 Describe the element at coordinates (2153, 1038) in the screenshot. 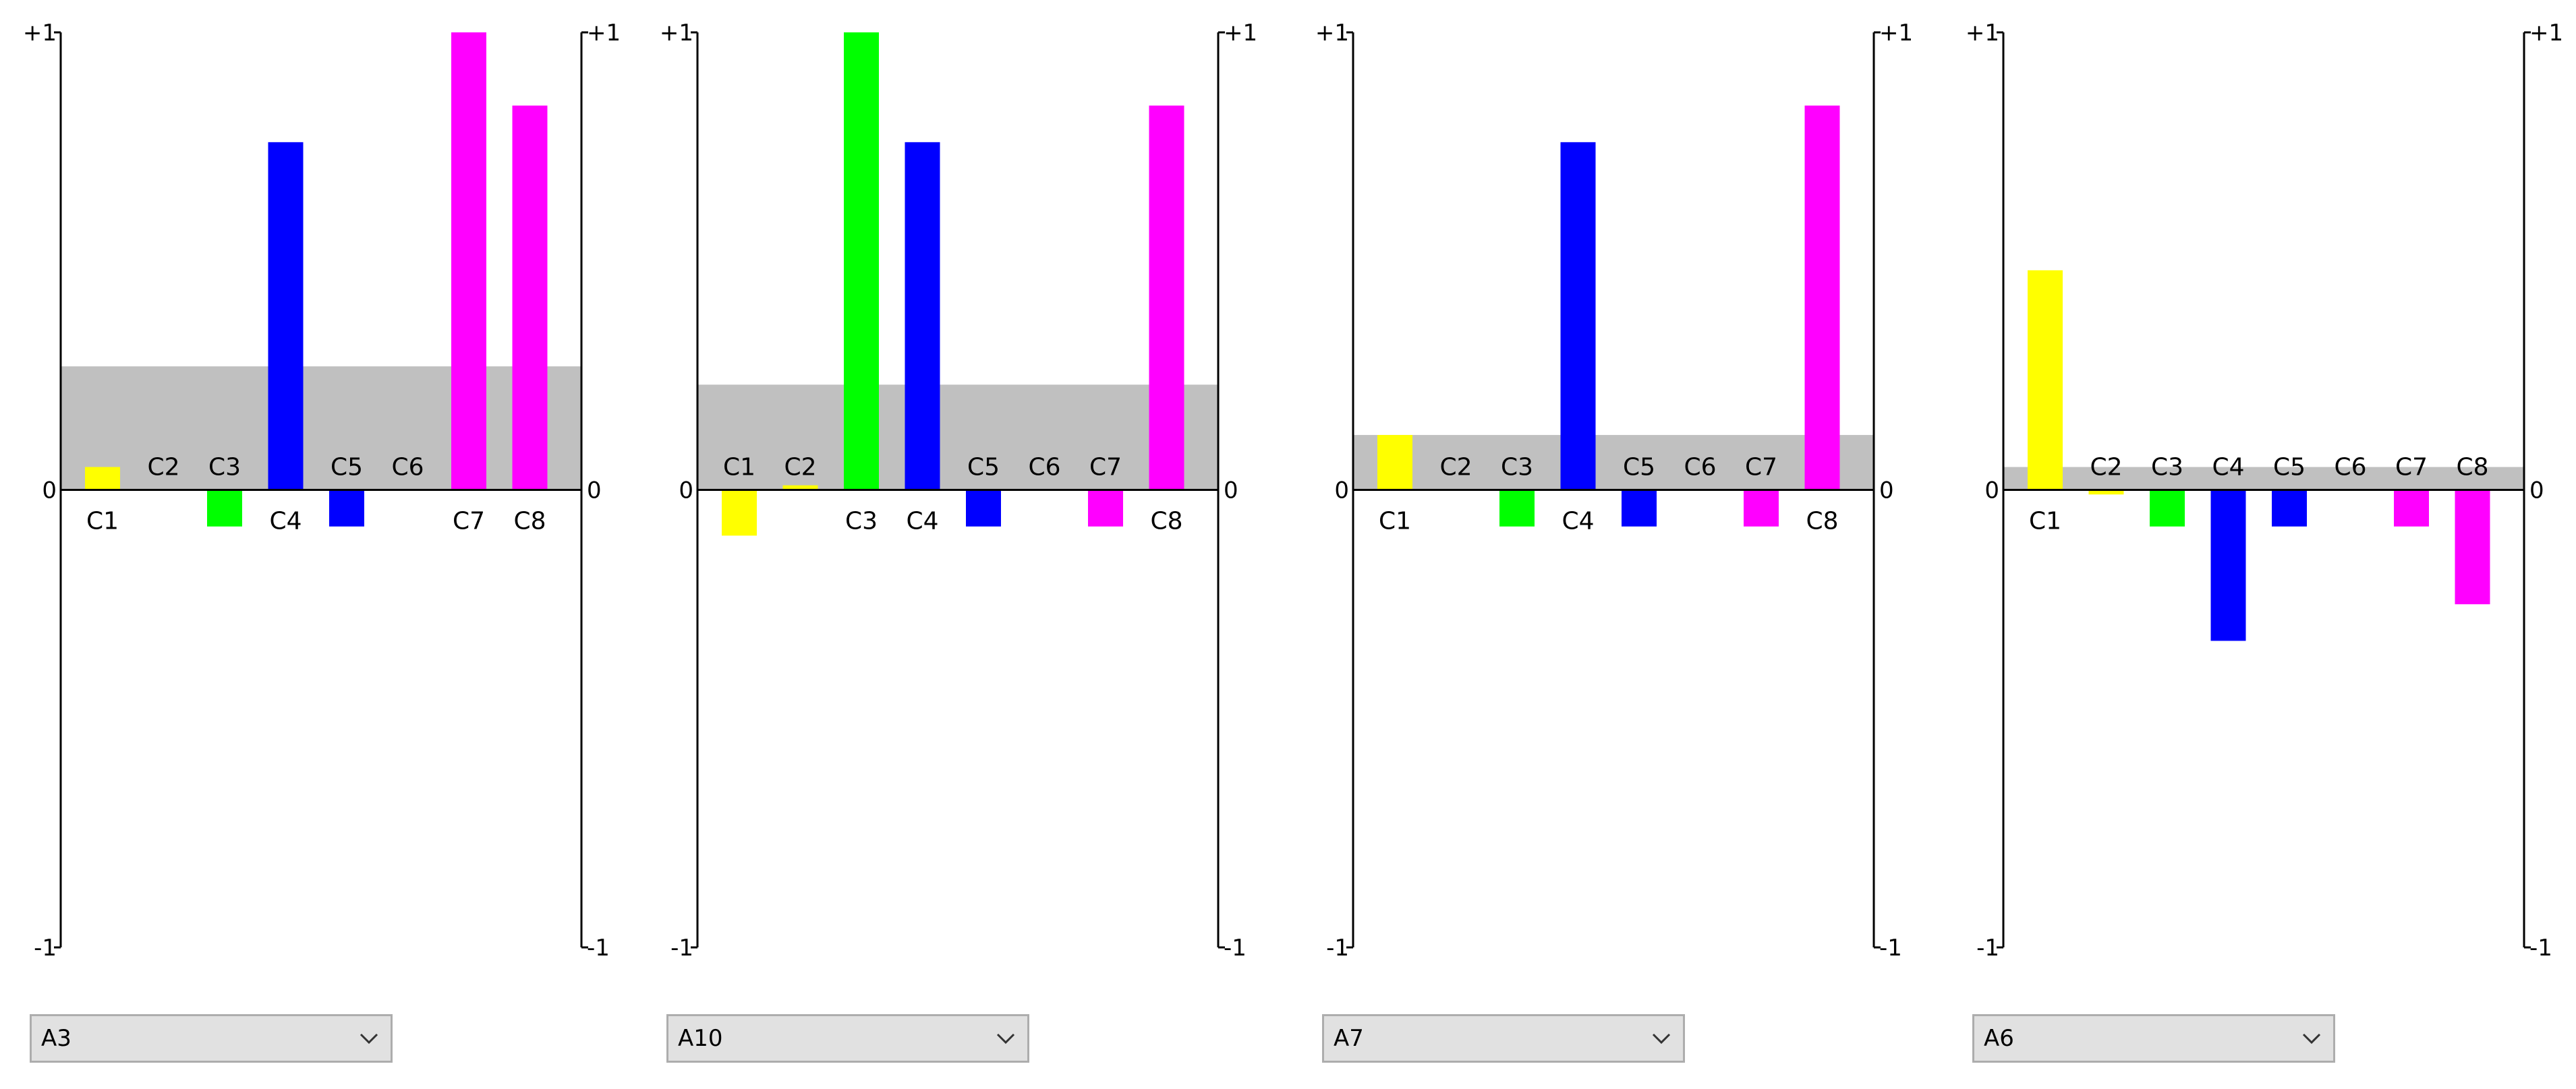

I see `attribute-select-panel-4: A6` at that location.